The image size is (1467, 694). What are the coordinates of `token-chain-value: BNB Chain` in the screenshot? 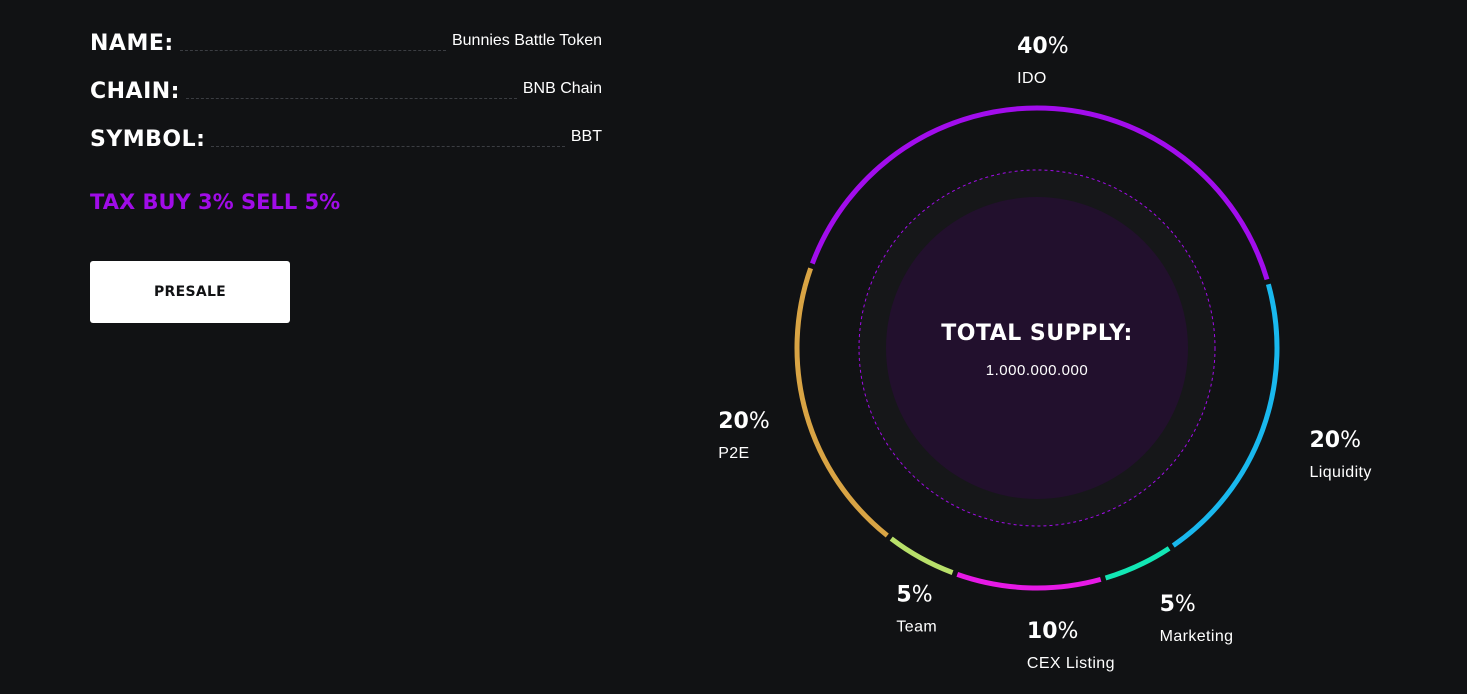 It's located at (562, 88).